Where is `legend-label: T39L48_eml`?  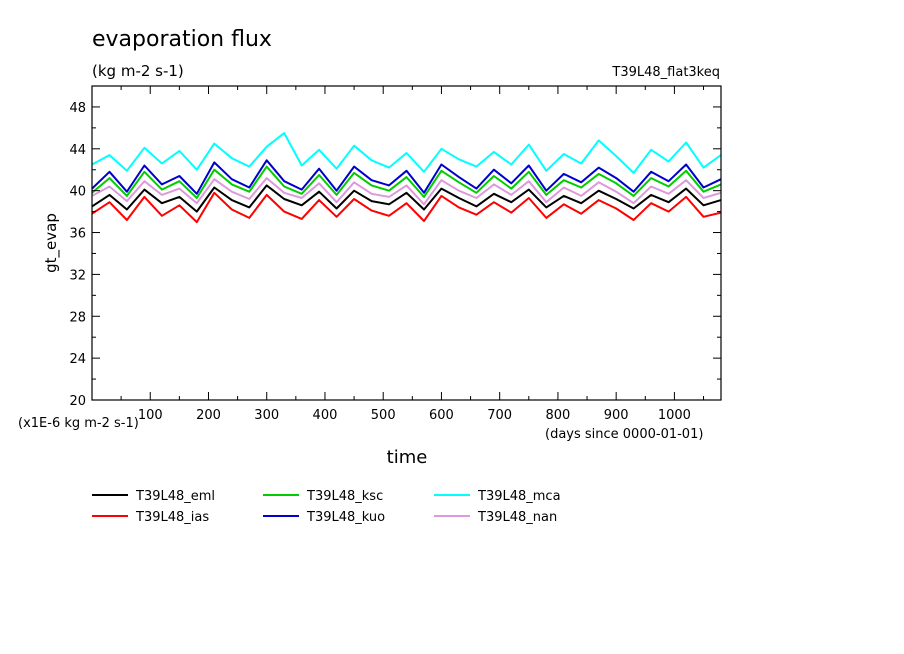
legend-label: T39L48_eml is located at coordinates (175, 496).